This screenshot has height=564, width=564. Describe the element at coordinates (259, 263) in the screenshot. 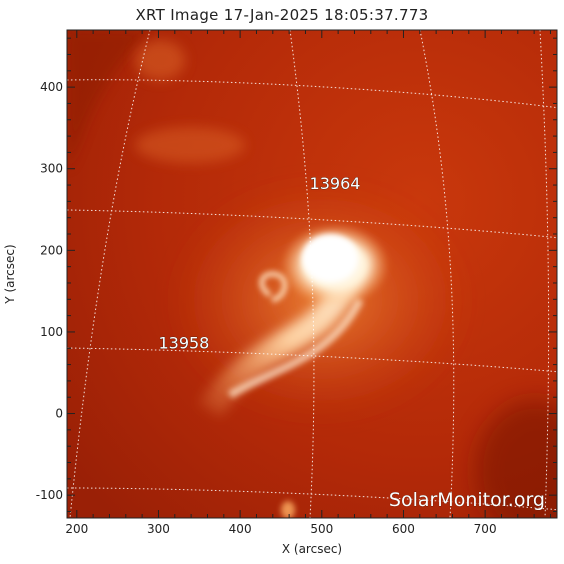

I see `region-labels: 13964 13958` at that location.